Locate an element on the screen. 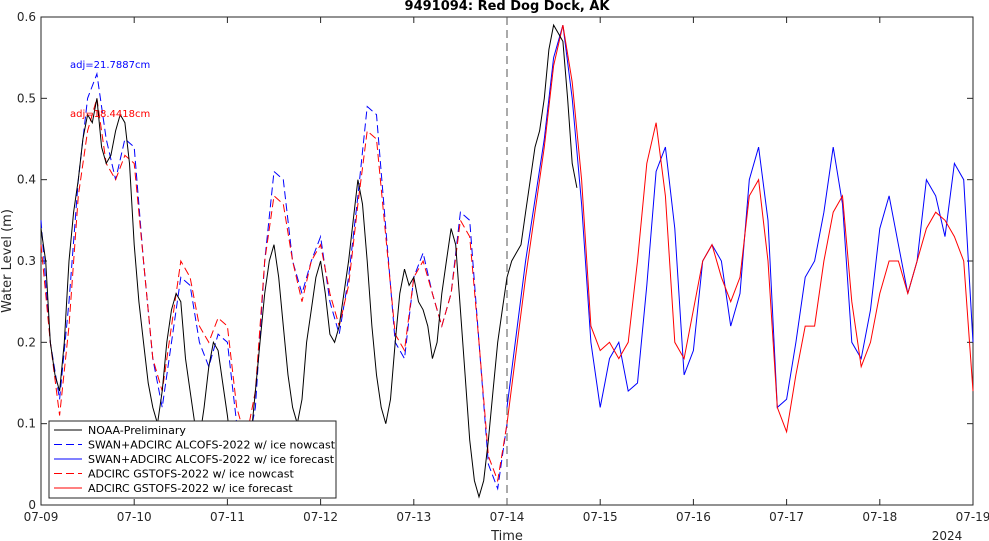 This screenshot has width=989, height=541. legend-label: SWAN+ADCIRC ALCOFS-2022 w/ ice forecast is located at coordinates (211, 459).